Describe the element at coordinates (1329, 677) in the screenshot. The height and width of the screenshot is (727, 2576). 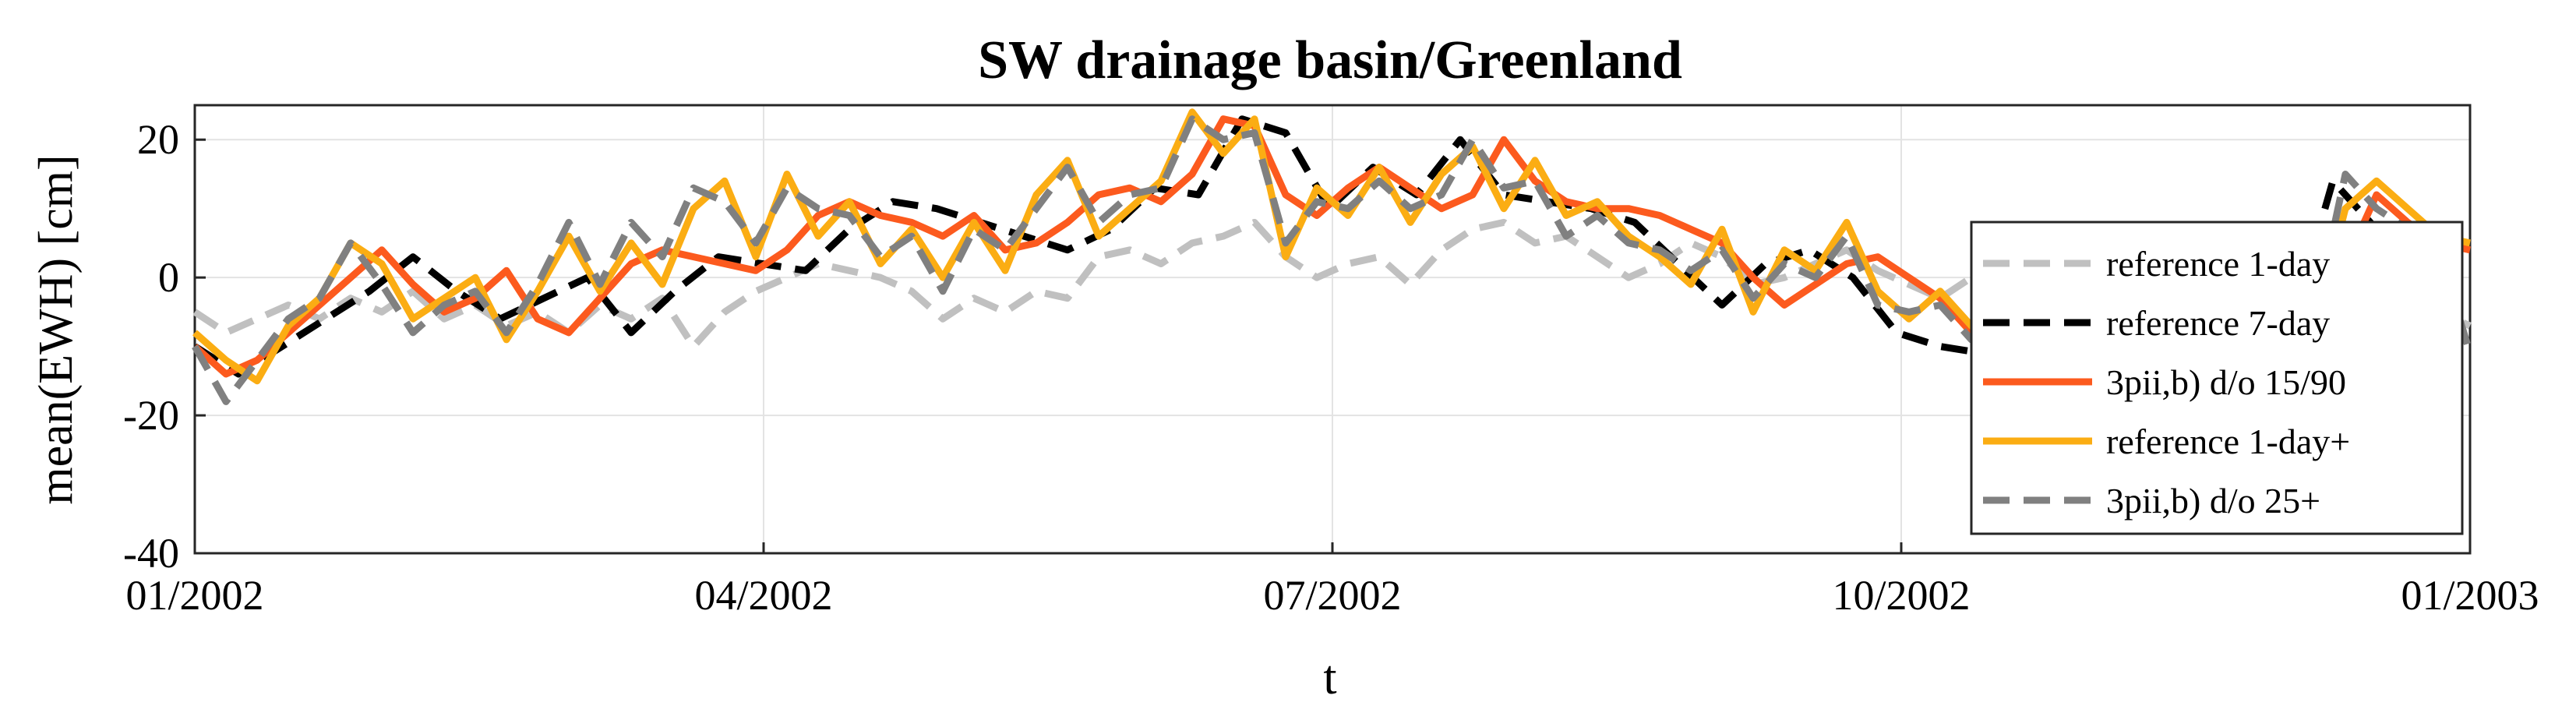
I see `x-axis-label: t` at that location.